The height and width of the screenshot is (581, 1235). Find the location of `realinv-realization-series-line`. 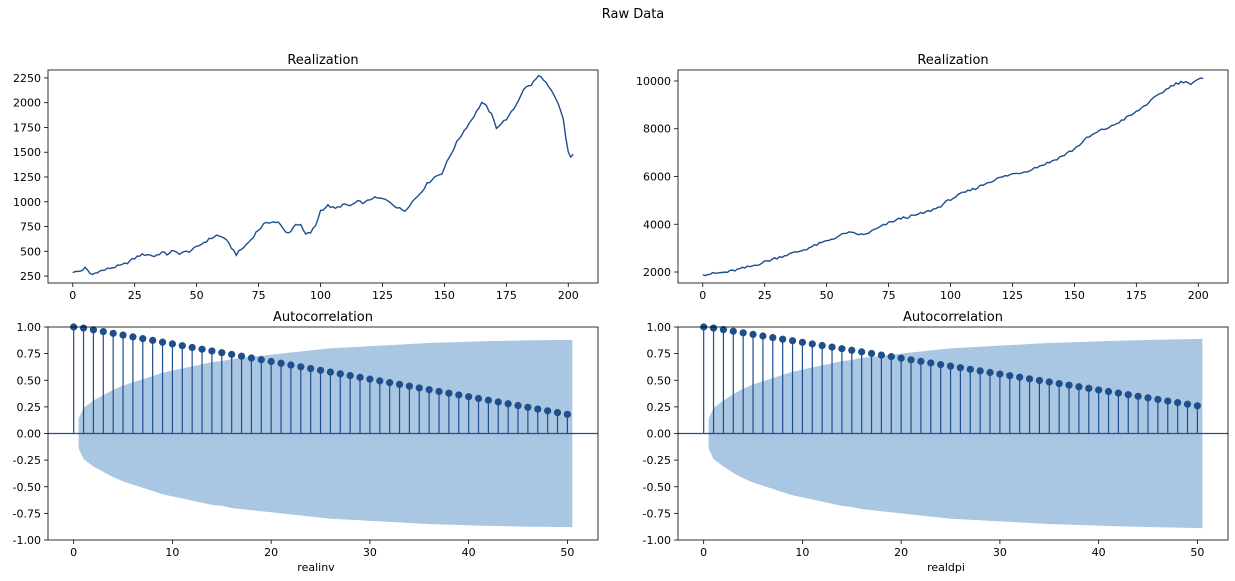

realinv-realization-series-line is located at coordinates (323, 175).